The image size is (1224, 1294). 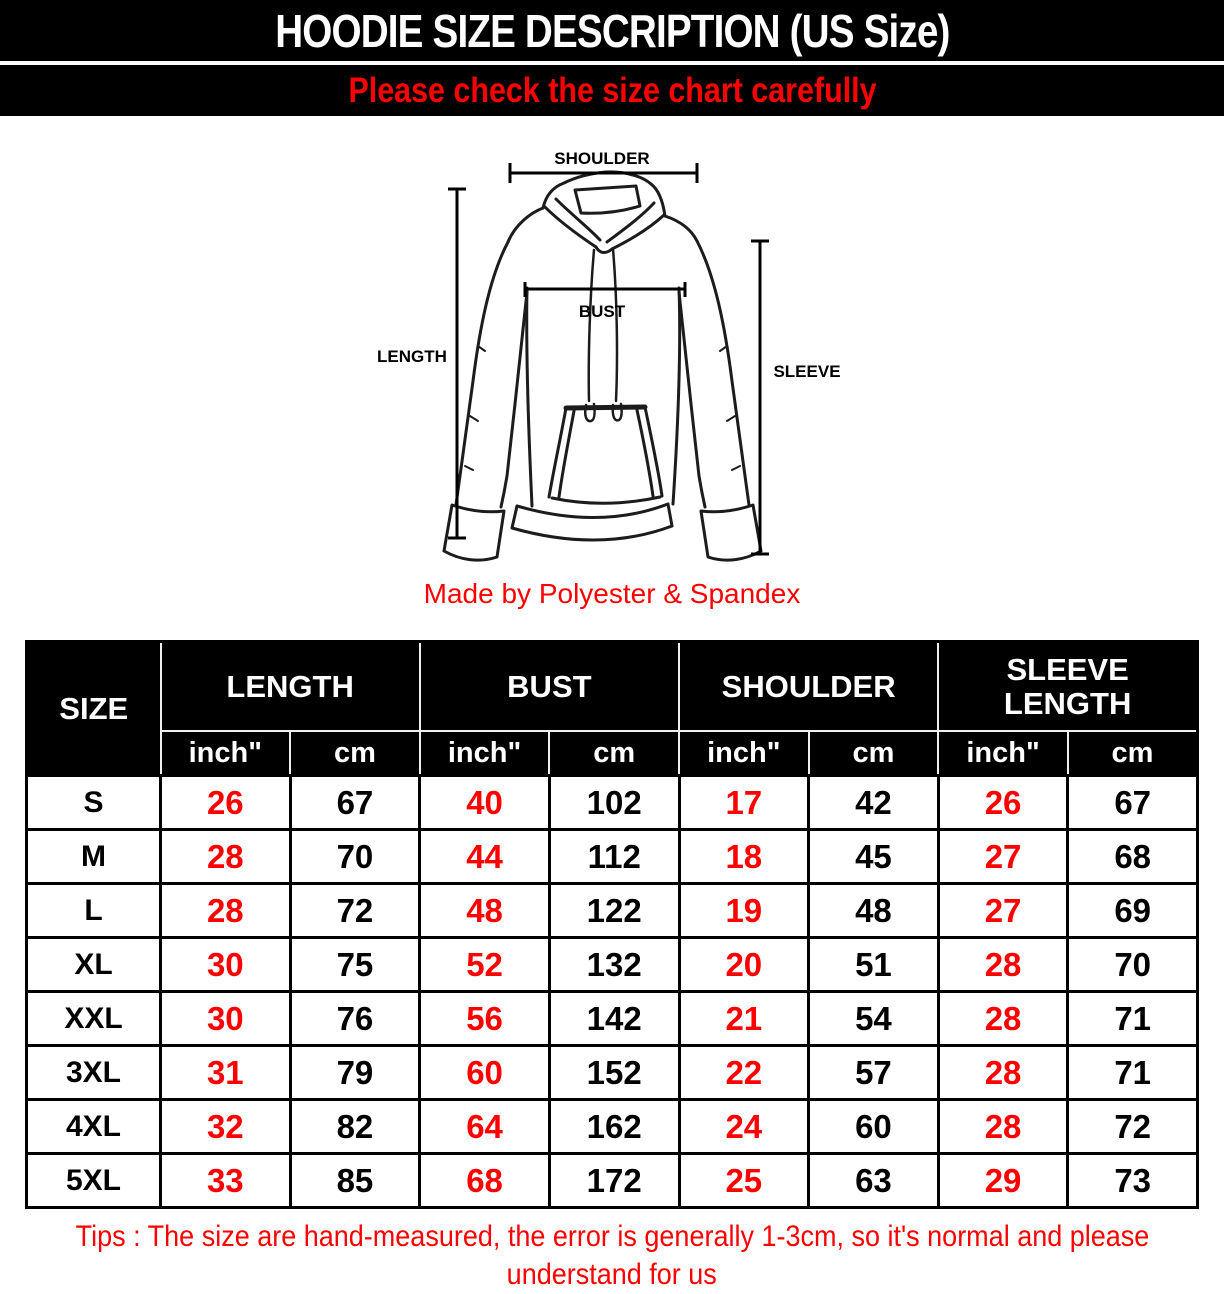 What do you see at coordinates (484, 1072) in the screenshot?
I see `bust-inch-cell: 60` at bounding box center [484, 1072].